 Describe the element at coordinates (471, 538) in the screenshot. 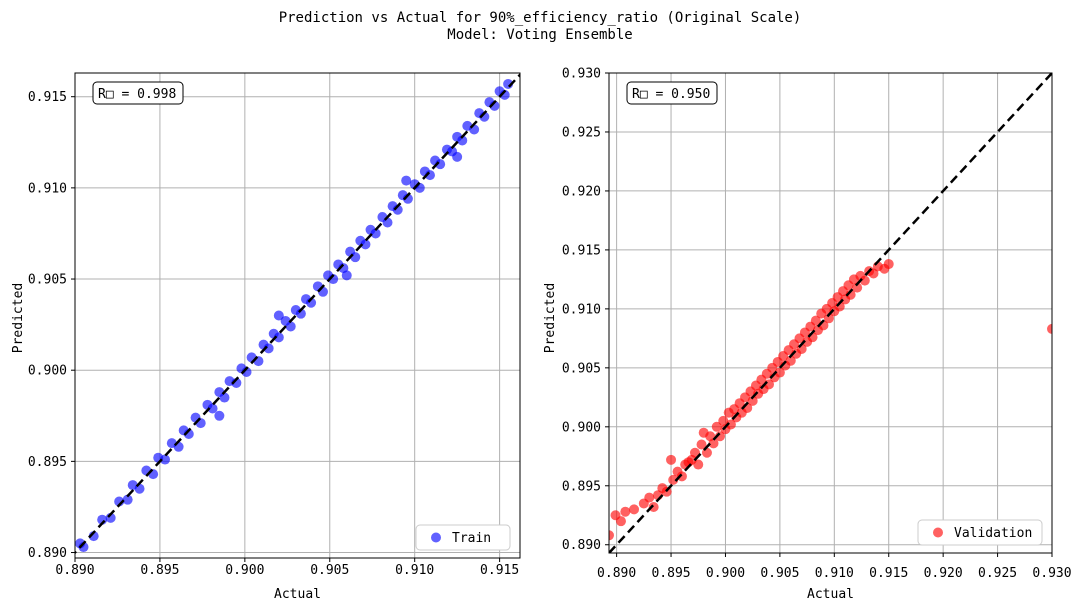

I see `legend-label: Train` at that location.